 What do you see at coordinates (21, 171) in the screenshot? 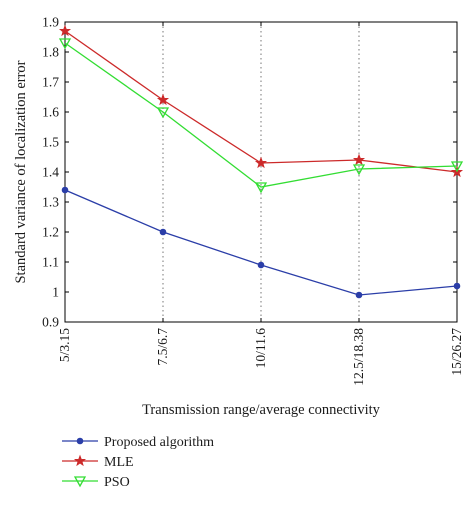
I see `y-axis-label: Standard variance of localization error` at bounding box center [21, 171].